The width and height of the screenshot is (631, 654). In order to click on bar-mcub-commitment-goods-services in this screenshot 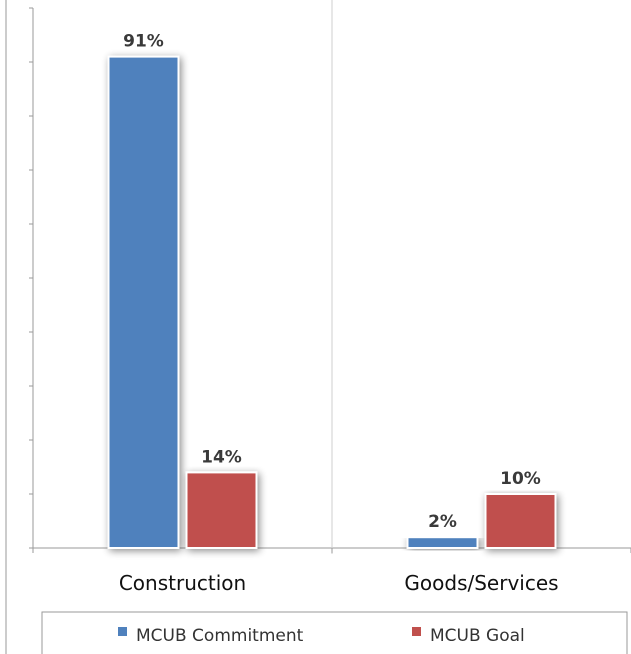, I will do `click(442, 543)`.